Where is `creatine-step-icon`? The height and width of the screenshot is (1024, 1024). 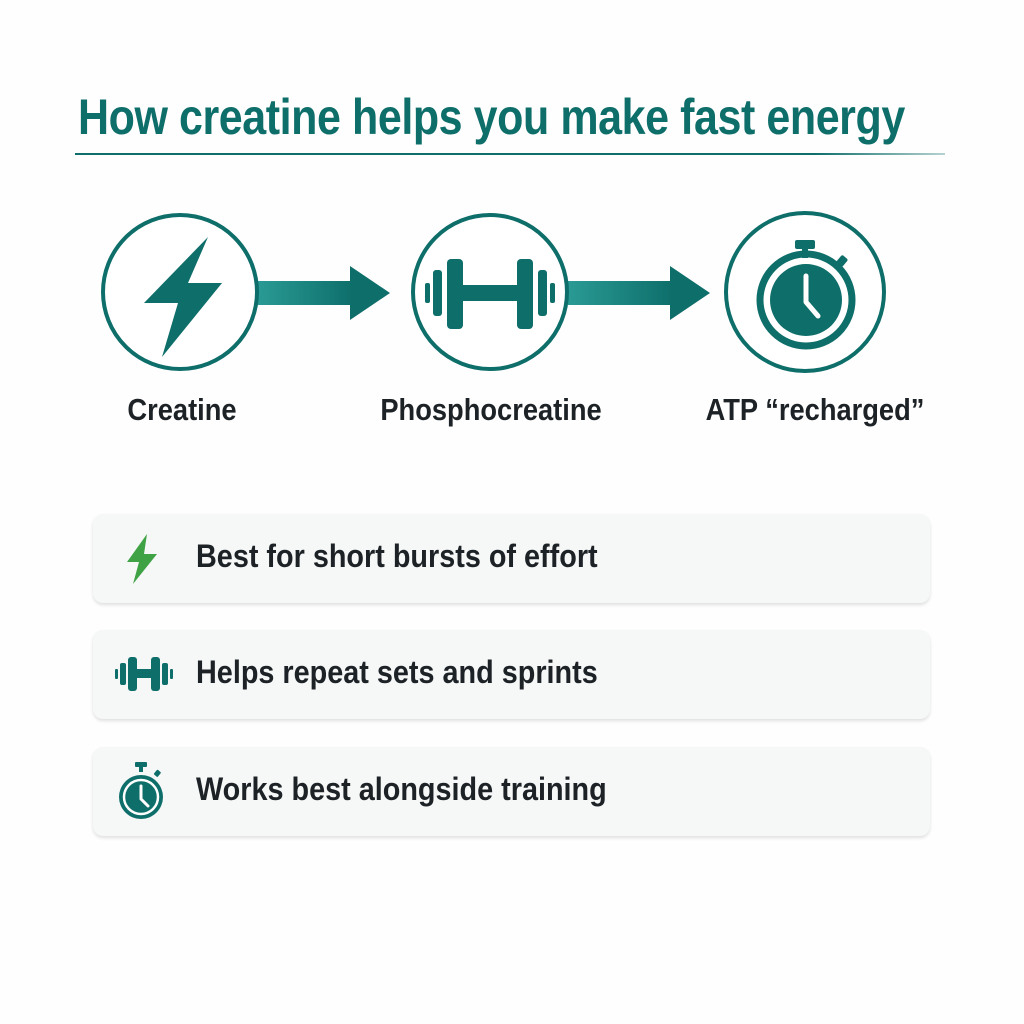 creatine-step-icon is located at coordinates (180, 292).